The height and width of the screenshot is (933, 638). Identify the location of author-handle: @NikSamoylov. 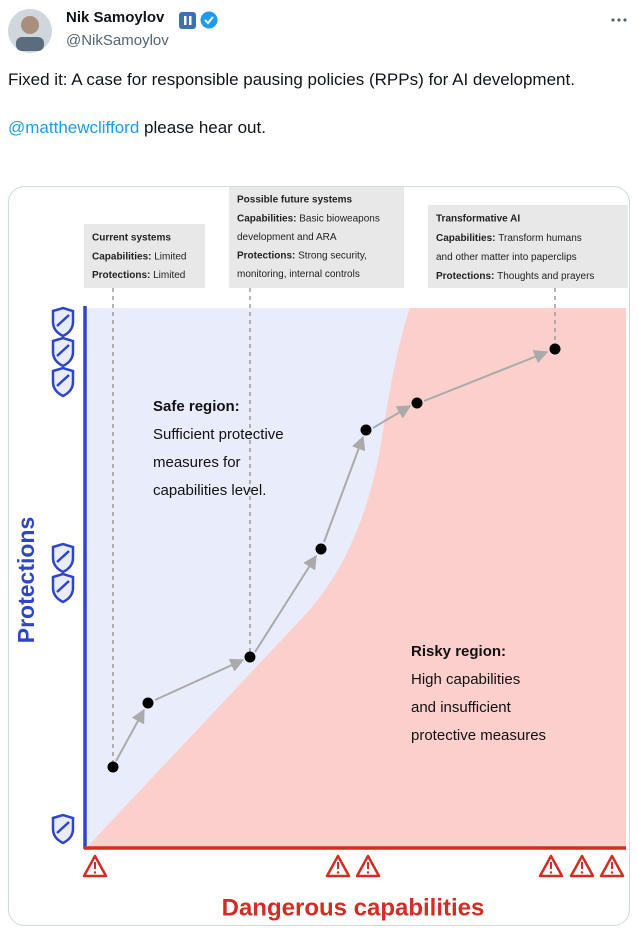
(117, 40).